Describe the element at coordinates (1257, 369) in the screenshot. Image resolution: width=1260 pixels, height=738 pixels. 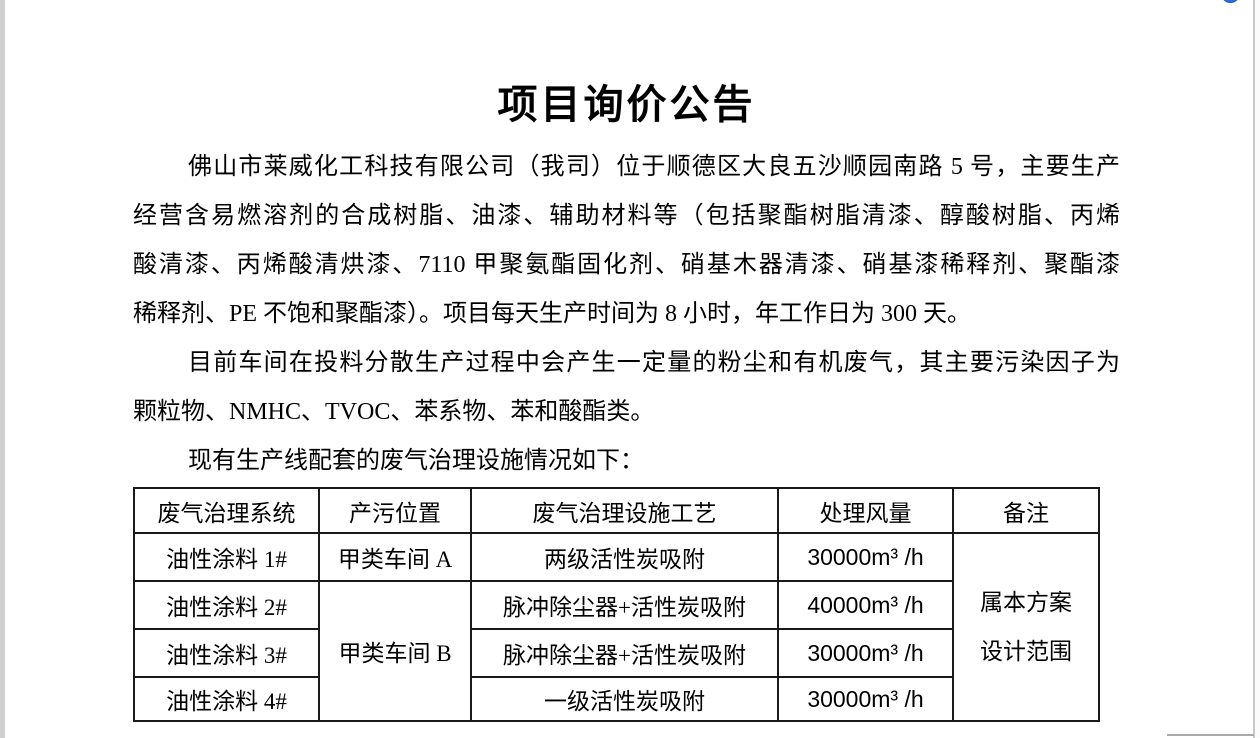
I see `right-page-margin` at that location.